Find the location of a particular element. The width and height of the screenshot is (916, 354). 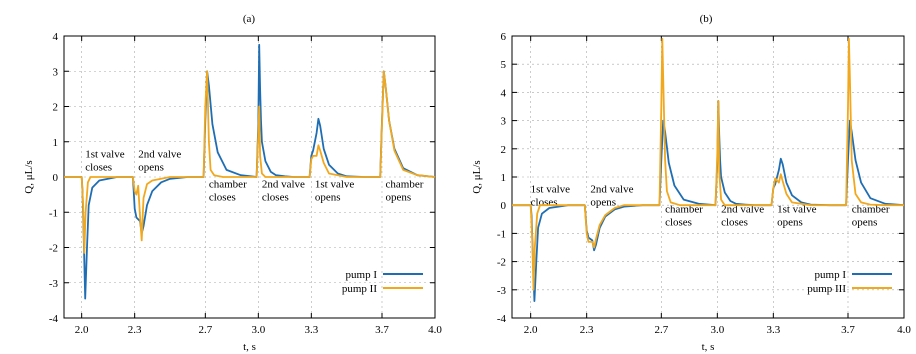

legend-label: pump II is located at coordinates (359, 289).